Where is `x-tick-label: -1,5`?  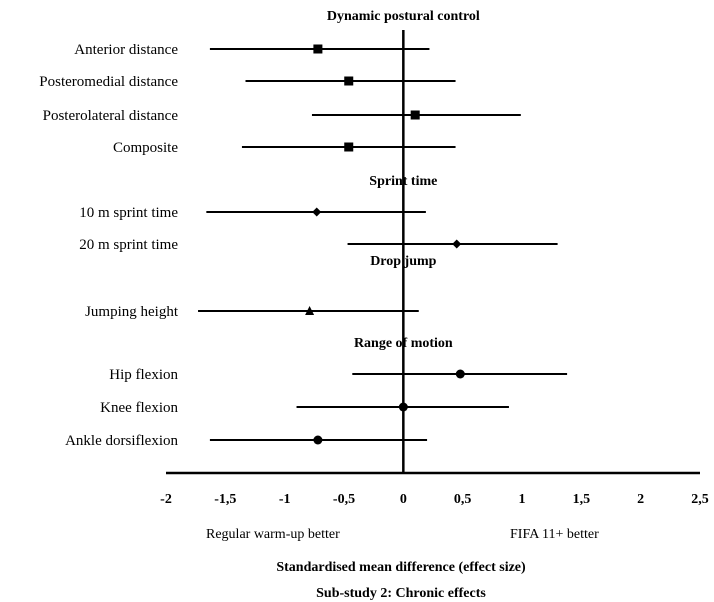 x-tick-label: -1,5 is located at coordinates (225, 499).